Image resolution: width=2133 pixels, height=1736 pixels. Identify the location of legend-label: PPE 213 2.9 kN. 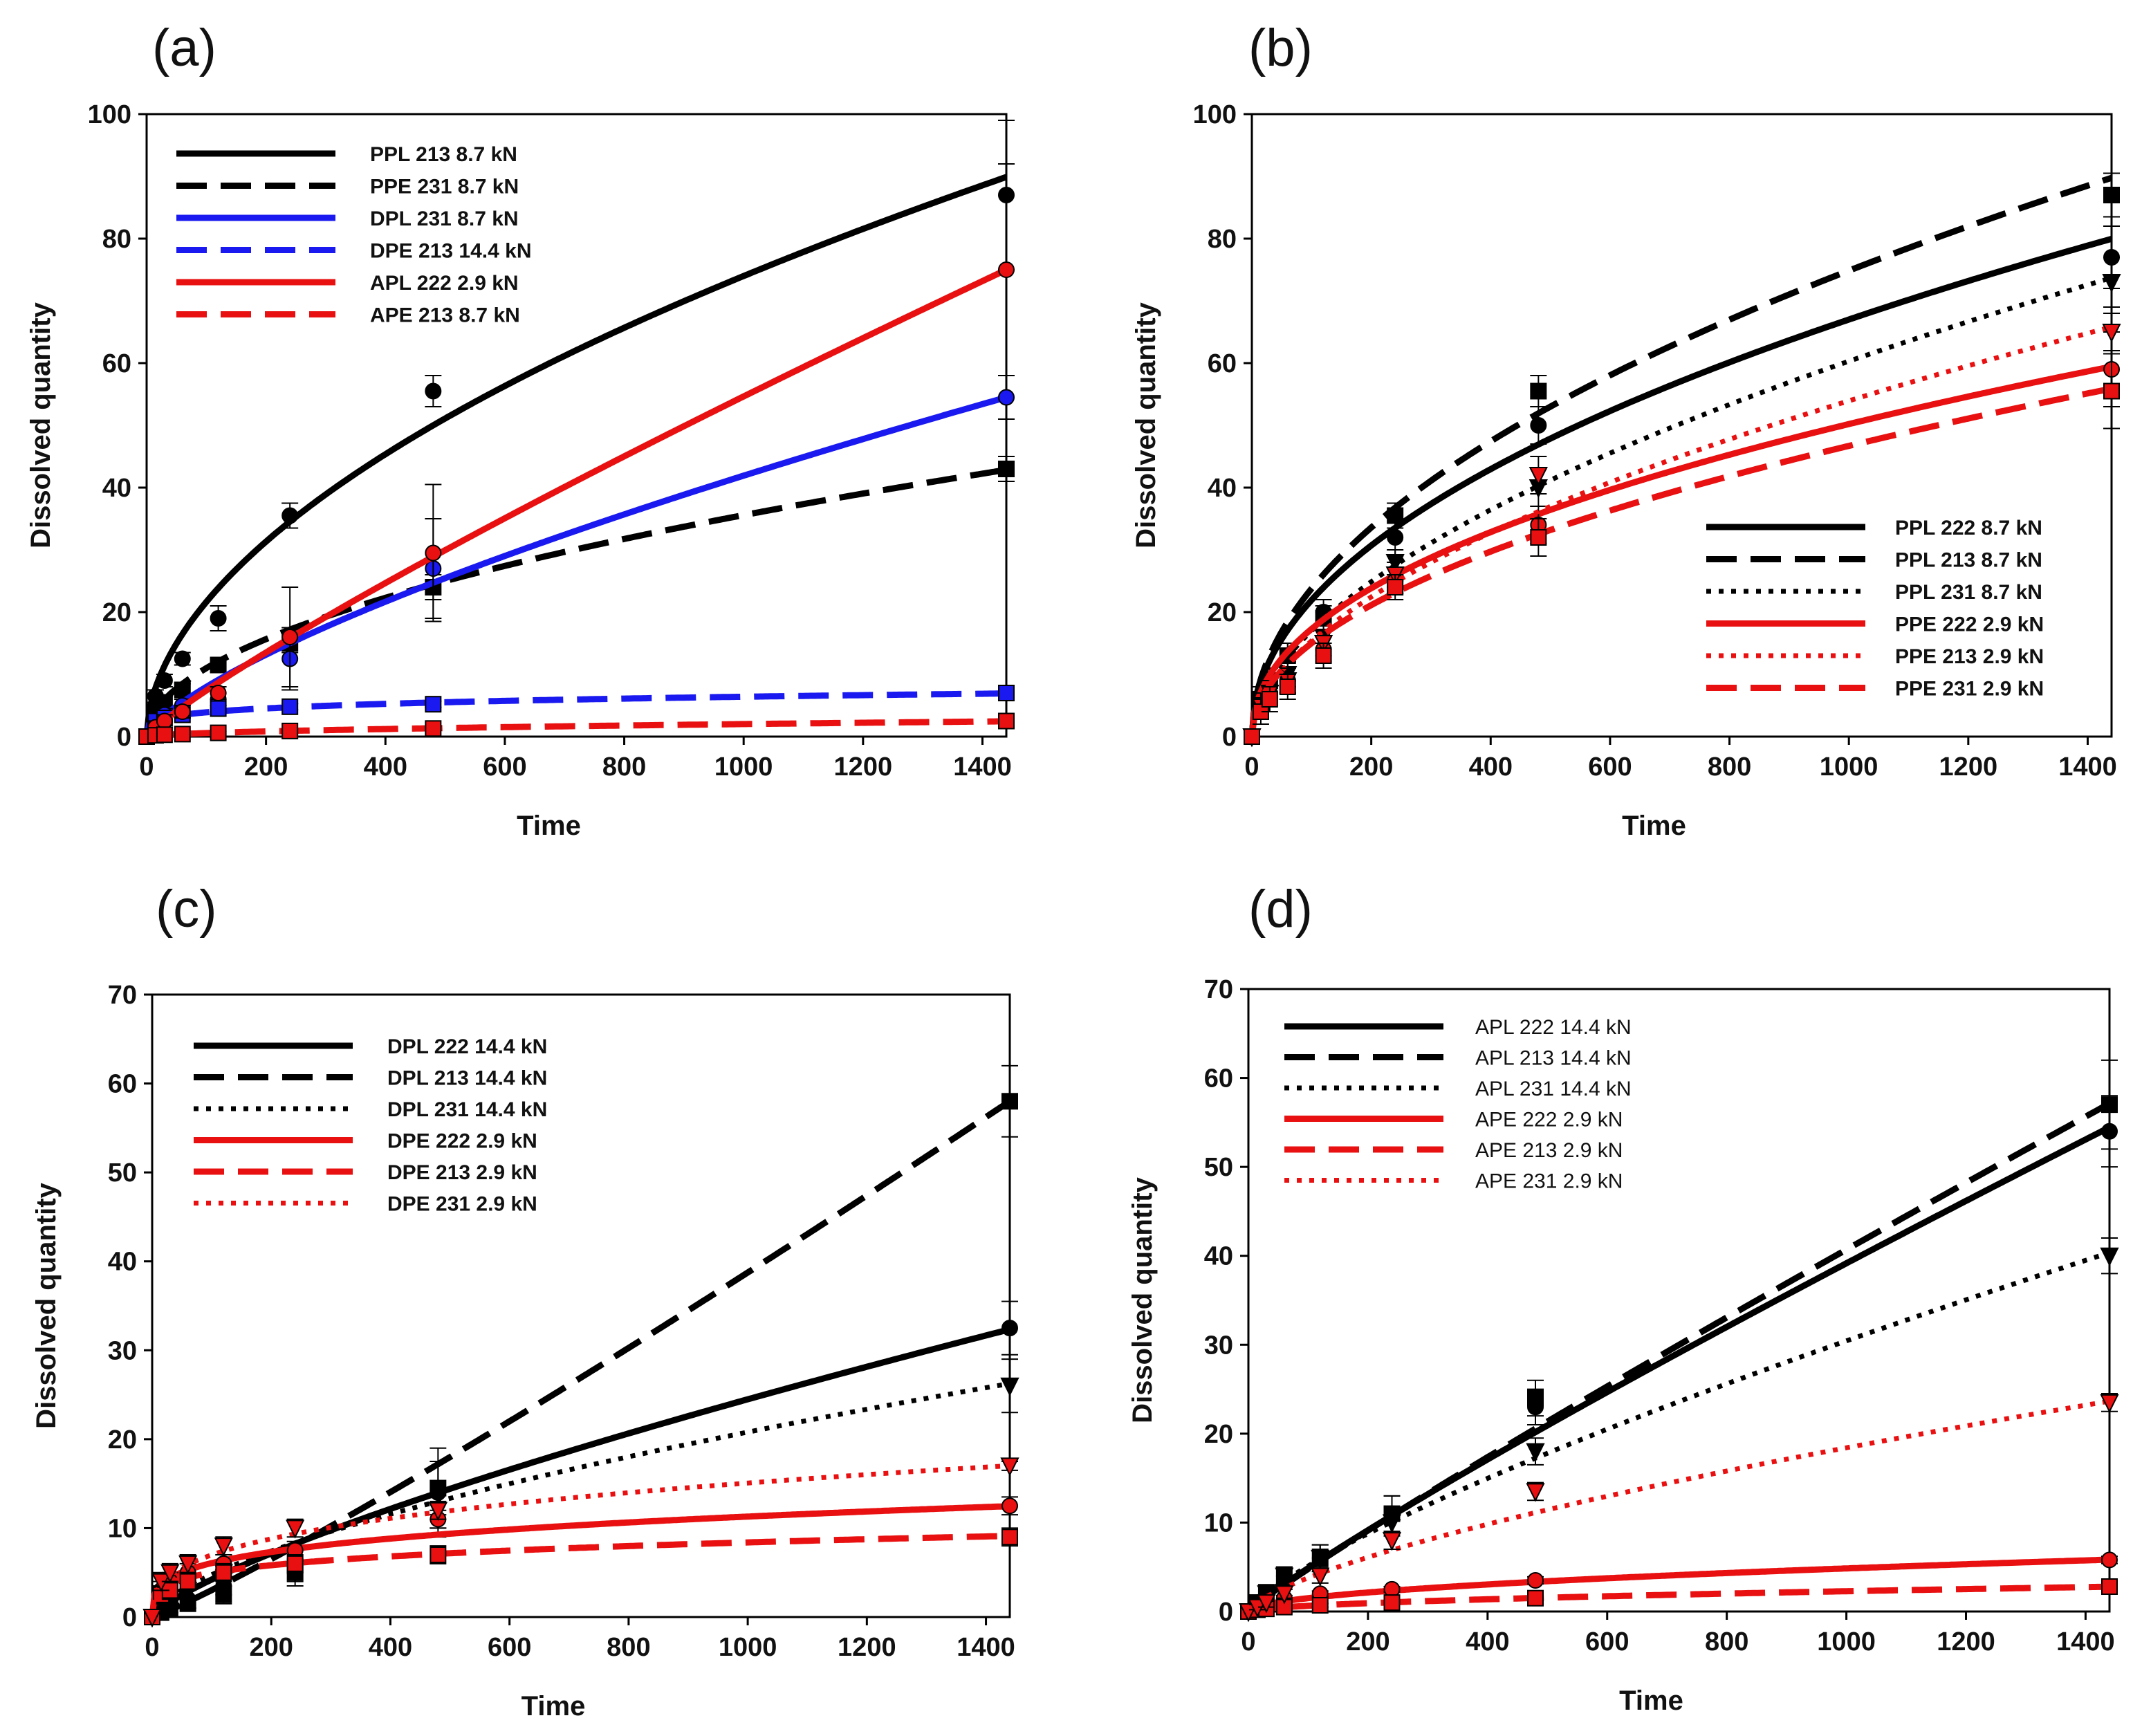
(1969, 656).